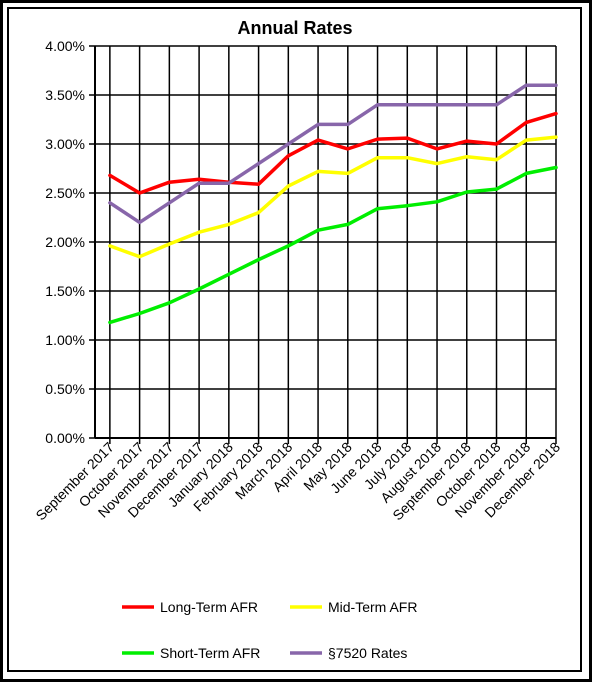  Describe the element at coordinates (209, 607) in the screenshot. I see `legend-label: Long-Term AFR` at that location.